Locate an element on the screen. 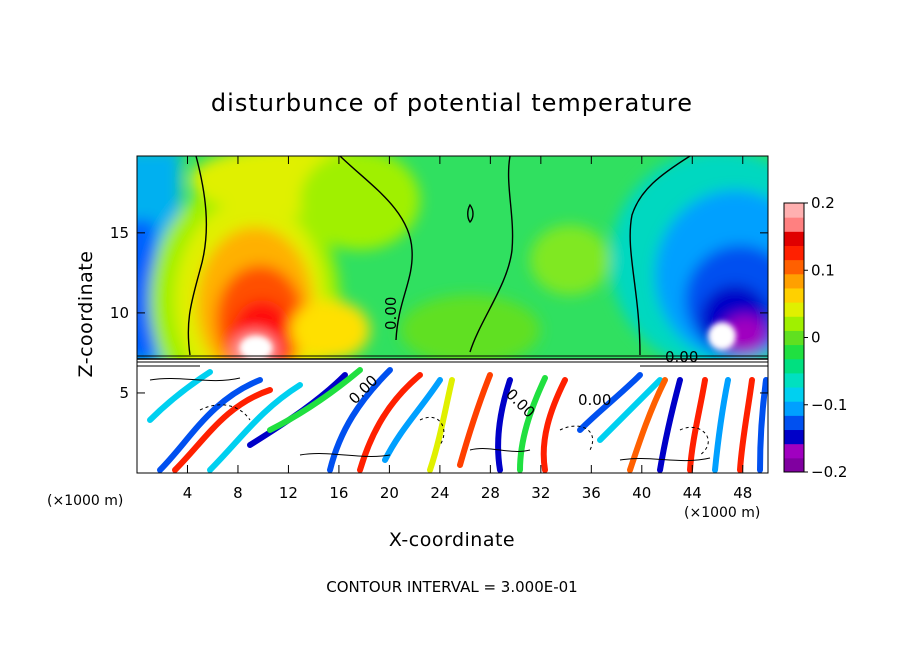 This screenshot has height=654, width=904. x-unit-label-left: (×1000 m) is located at coordinates (85, 501).